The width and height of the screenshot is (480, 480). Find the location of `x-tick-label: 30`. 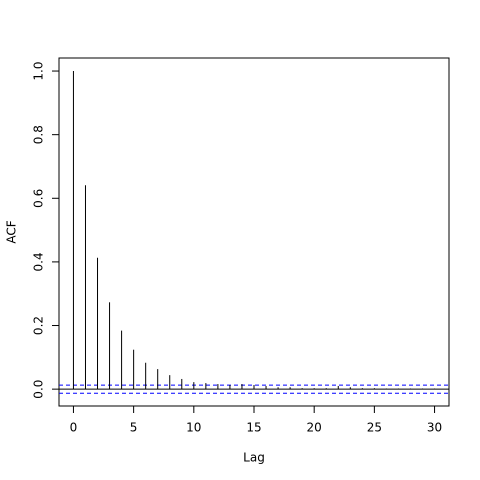

x-tick-label: 30 is located at coordinates (434, 428).